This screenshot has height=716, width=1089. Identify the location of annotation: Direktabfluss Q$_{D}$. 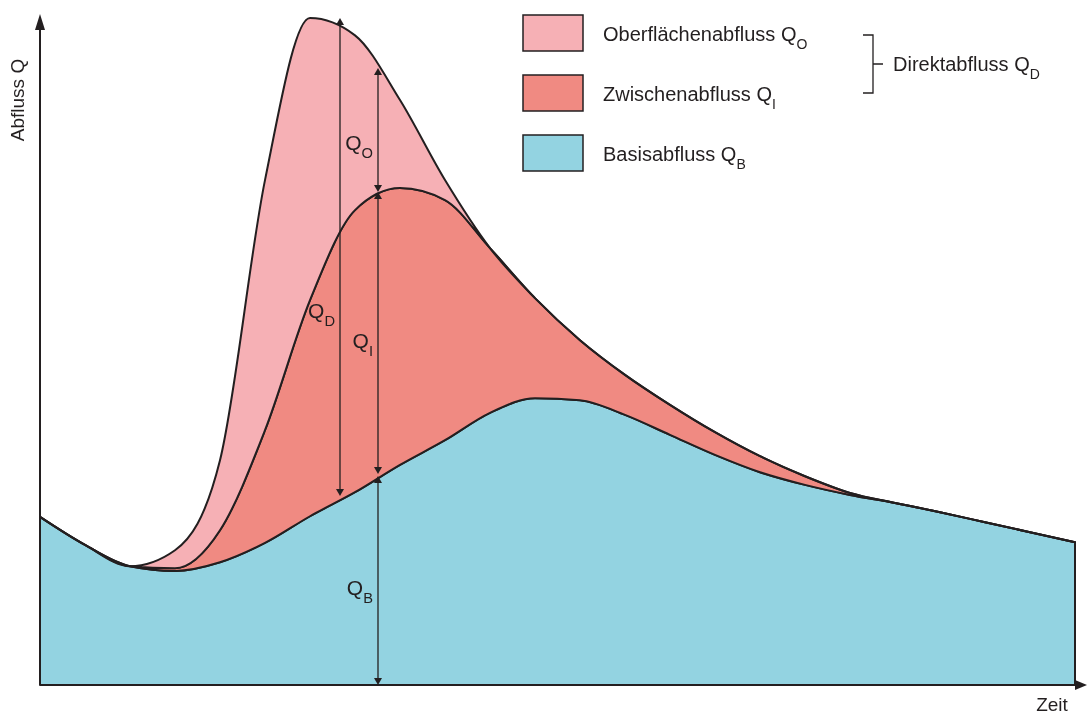
(966, 67).